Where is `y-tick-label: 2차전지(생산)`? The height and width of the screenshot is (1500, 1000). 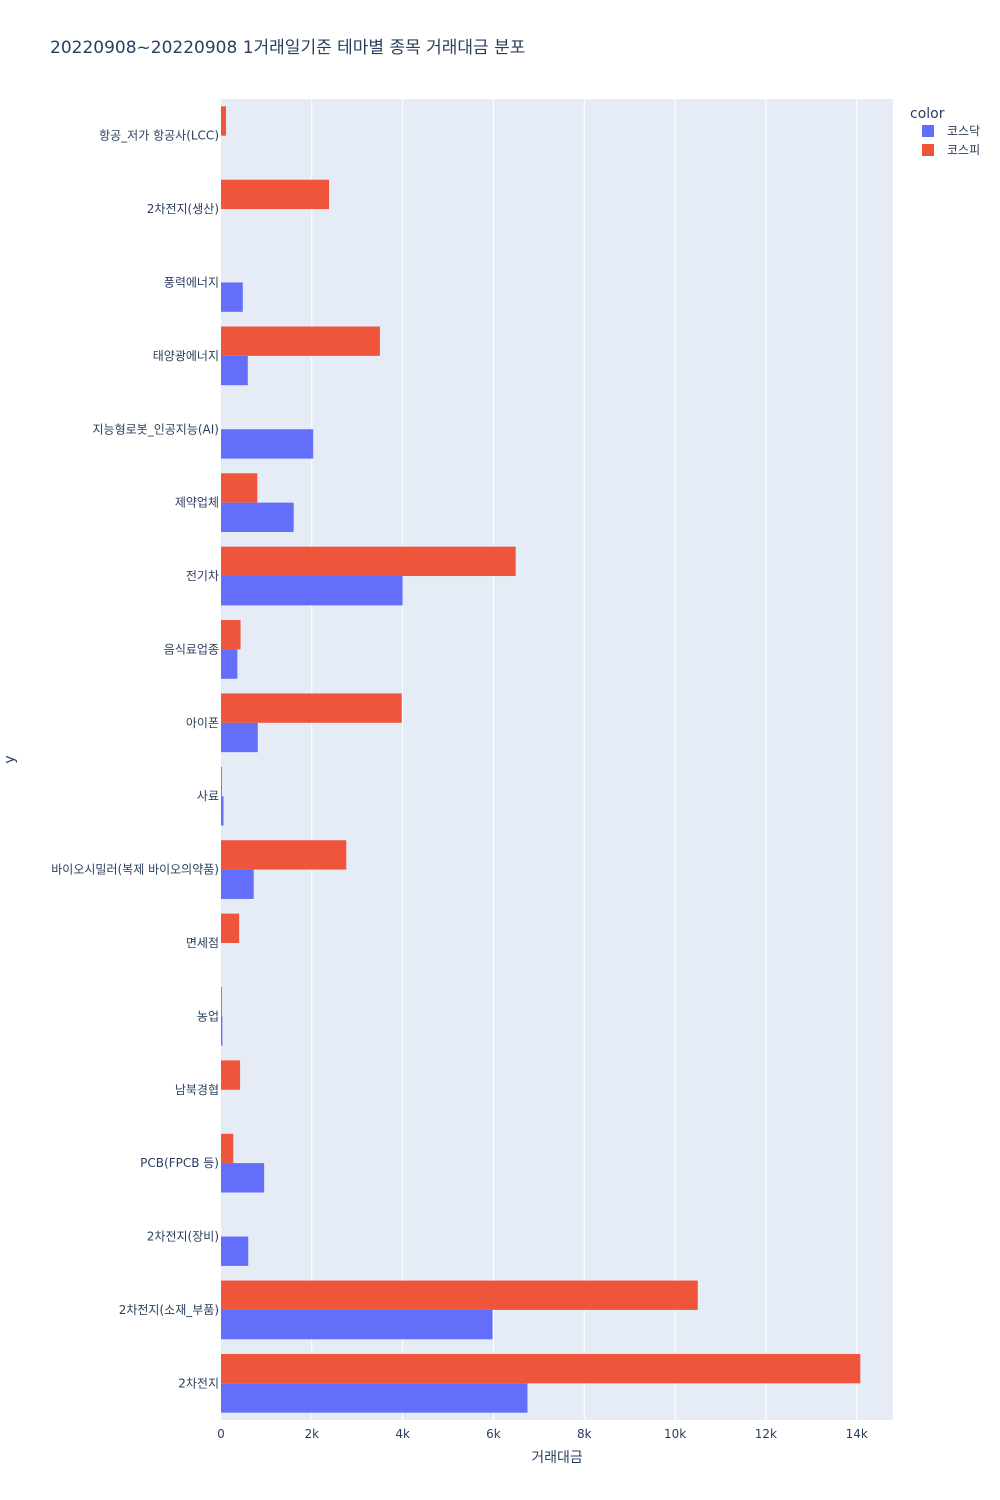
y-tick-label: 2차전지(생산) is located at coordinates (183, 209).